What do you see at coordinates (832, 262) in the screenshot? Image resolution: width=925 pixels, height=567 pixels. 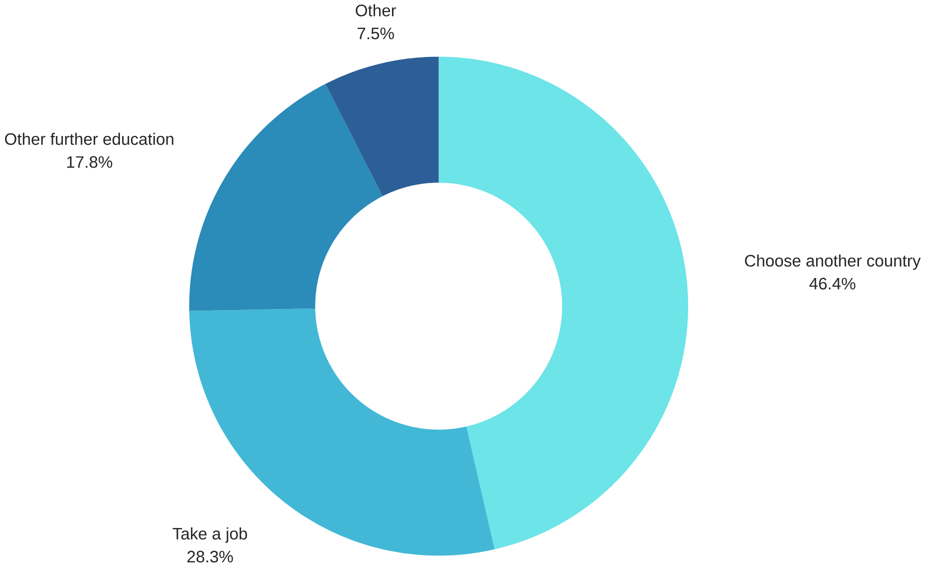 I see `slice-label: Choose another country` at bounding box center [832, 262].